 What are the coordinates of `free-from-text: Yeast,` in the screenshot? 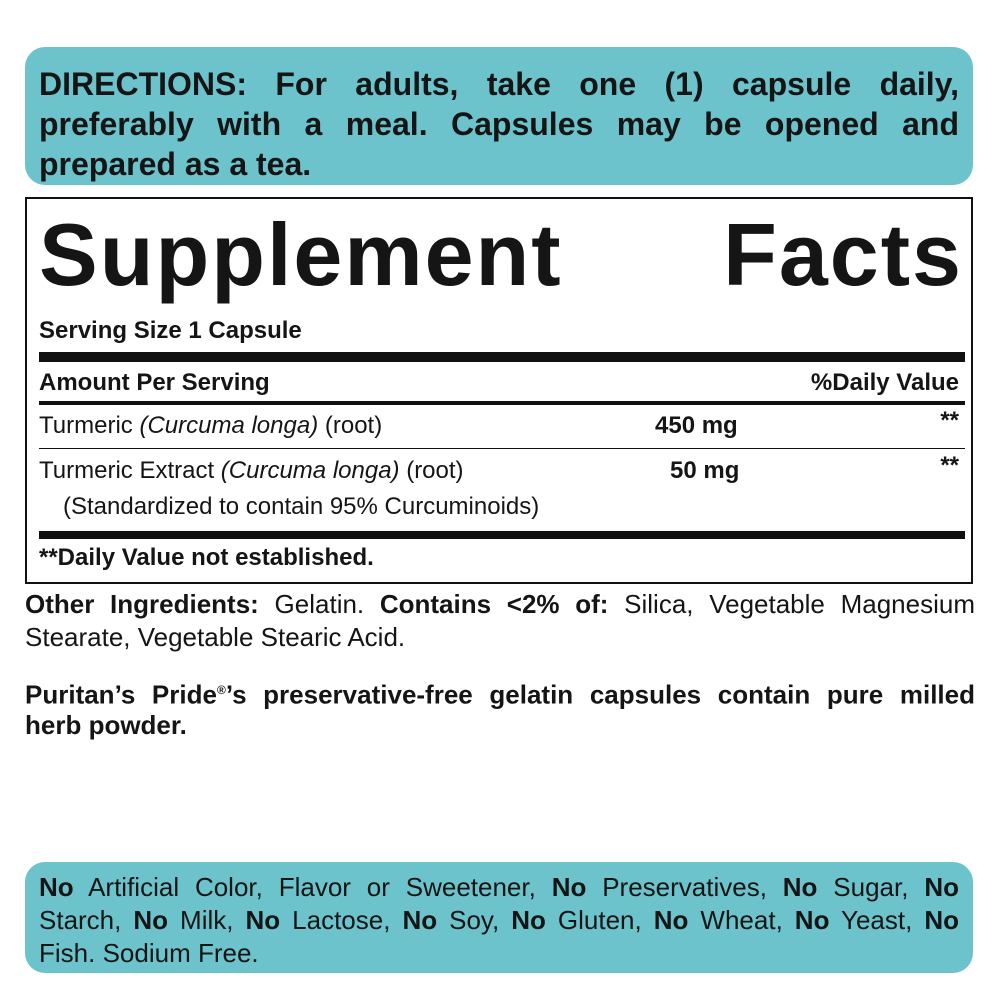 It's located at (877, 920).